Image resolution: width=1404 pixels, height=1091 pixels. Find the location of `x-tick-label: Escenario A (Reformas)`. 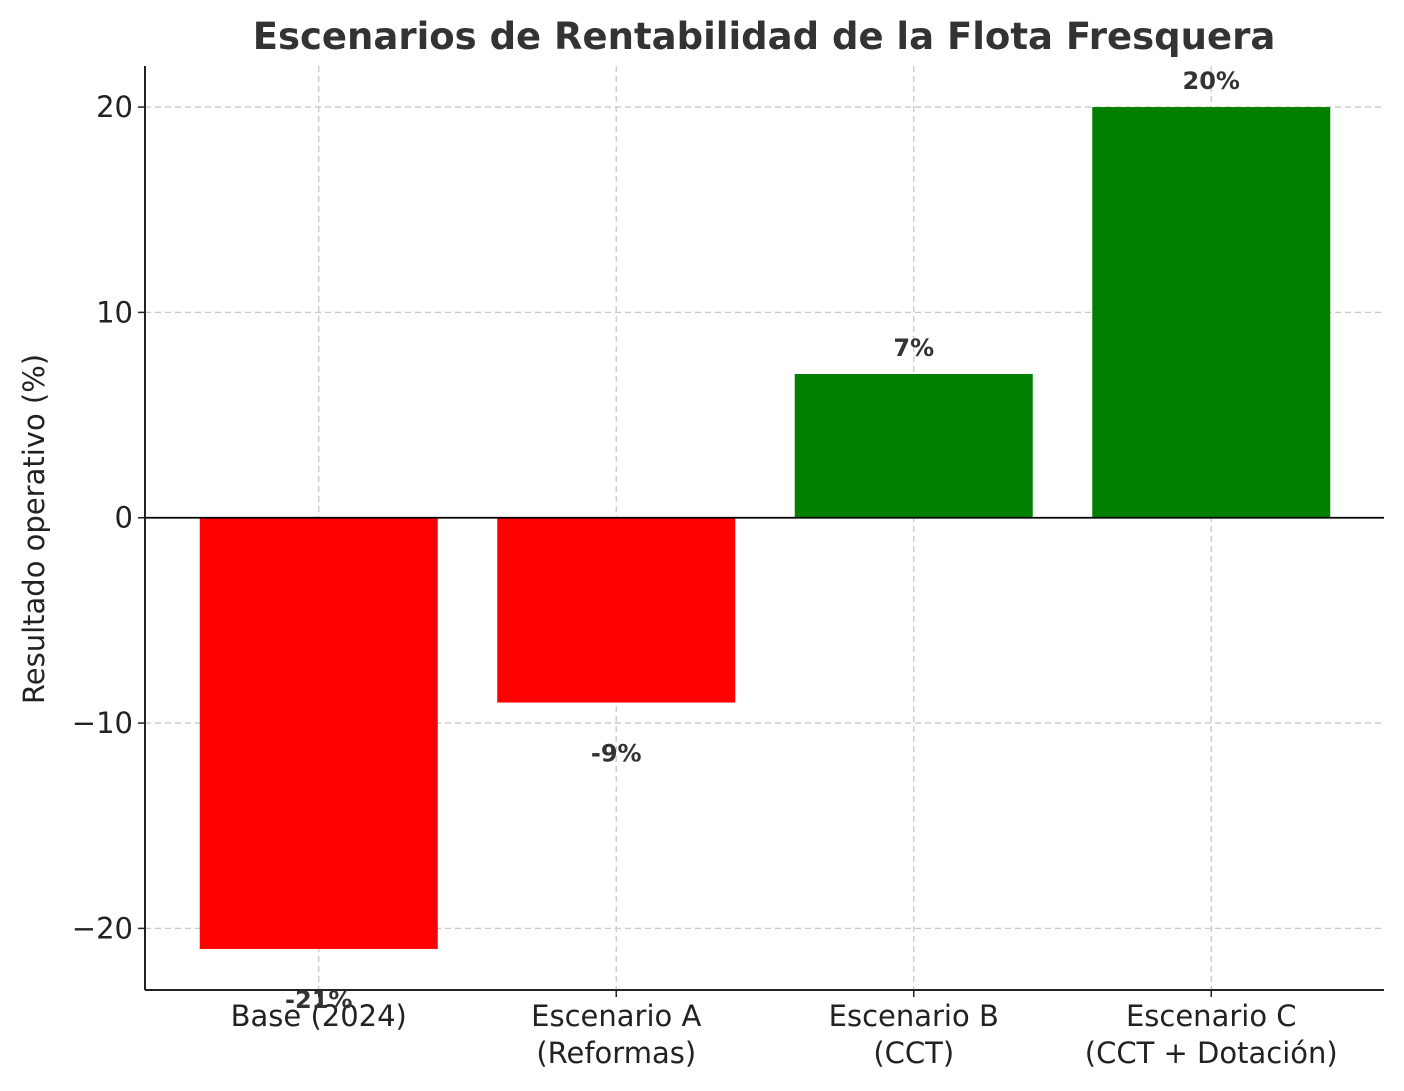

x-tick-label: Escenario A (Reformas) is located at coordinates (616, 1034).